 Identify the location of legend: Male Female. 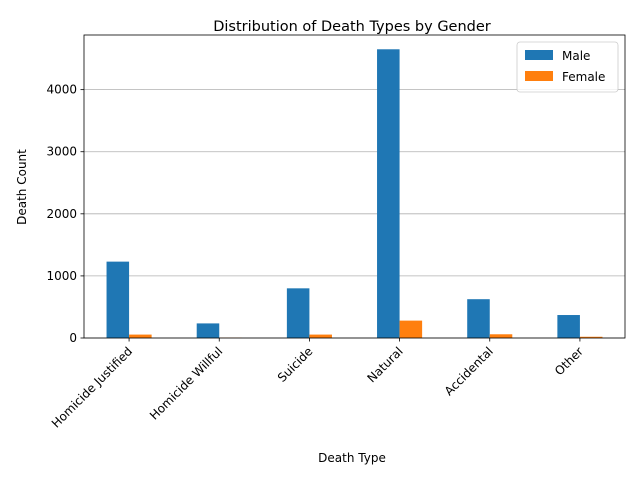
(567, 67).